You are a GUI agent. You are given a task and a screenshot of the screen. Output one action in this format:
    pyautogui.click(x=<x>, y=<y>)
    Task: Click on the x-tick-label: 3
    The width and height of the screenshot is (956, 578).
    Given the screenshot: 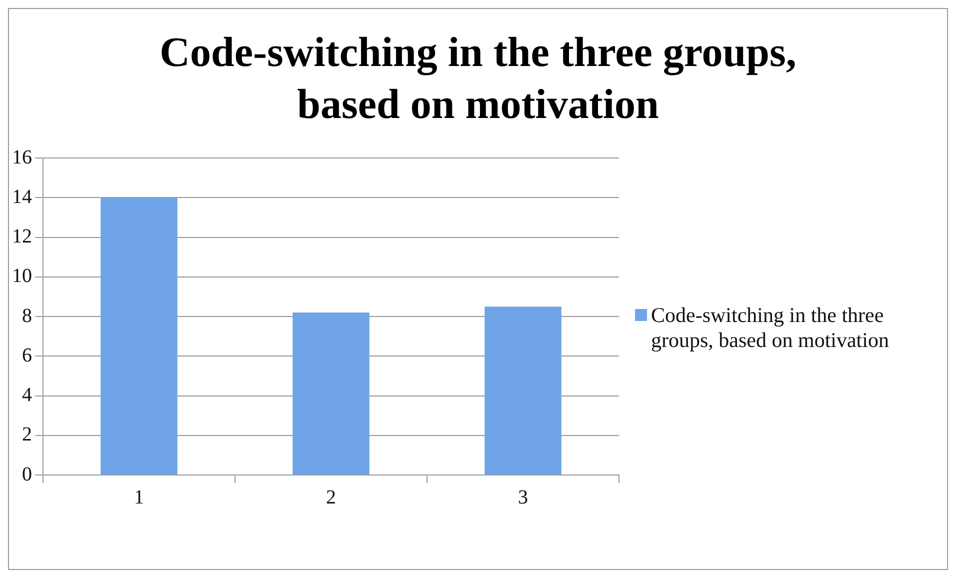 What is the action you would take?
    pyautogui.click(x=523, y=497)
    